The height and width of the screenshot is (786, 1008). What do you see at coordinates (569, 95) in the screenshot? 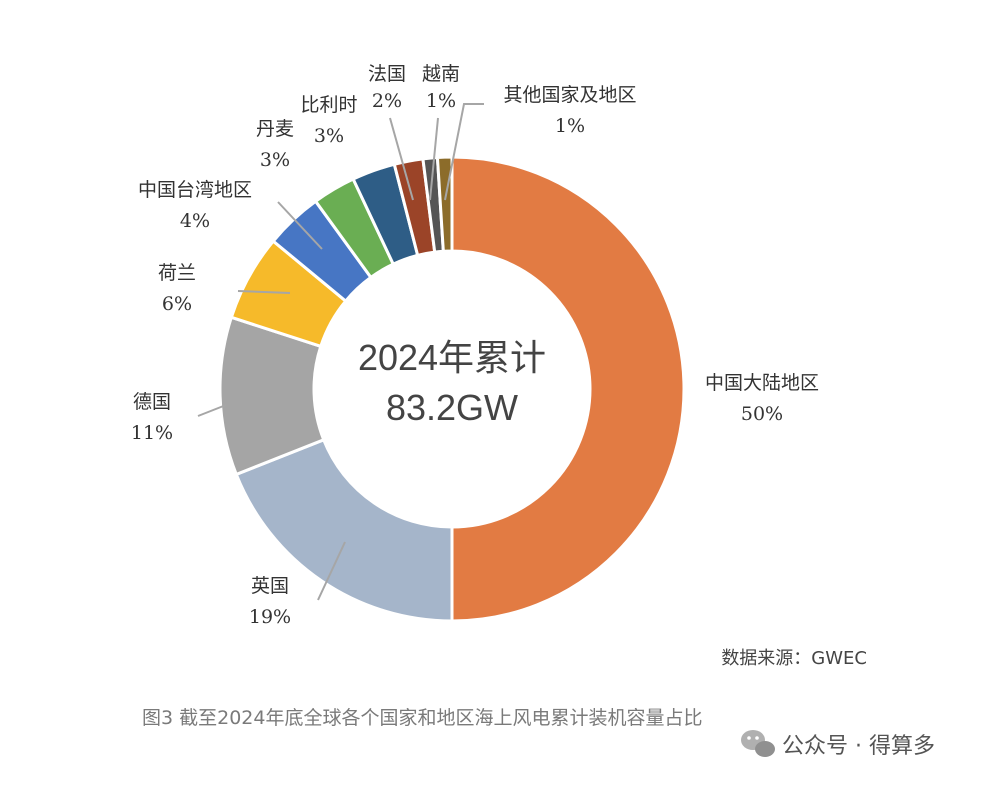
I see `slice-name-label: 其他国家及地区` at bounding box center [569, 95].